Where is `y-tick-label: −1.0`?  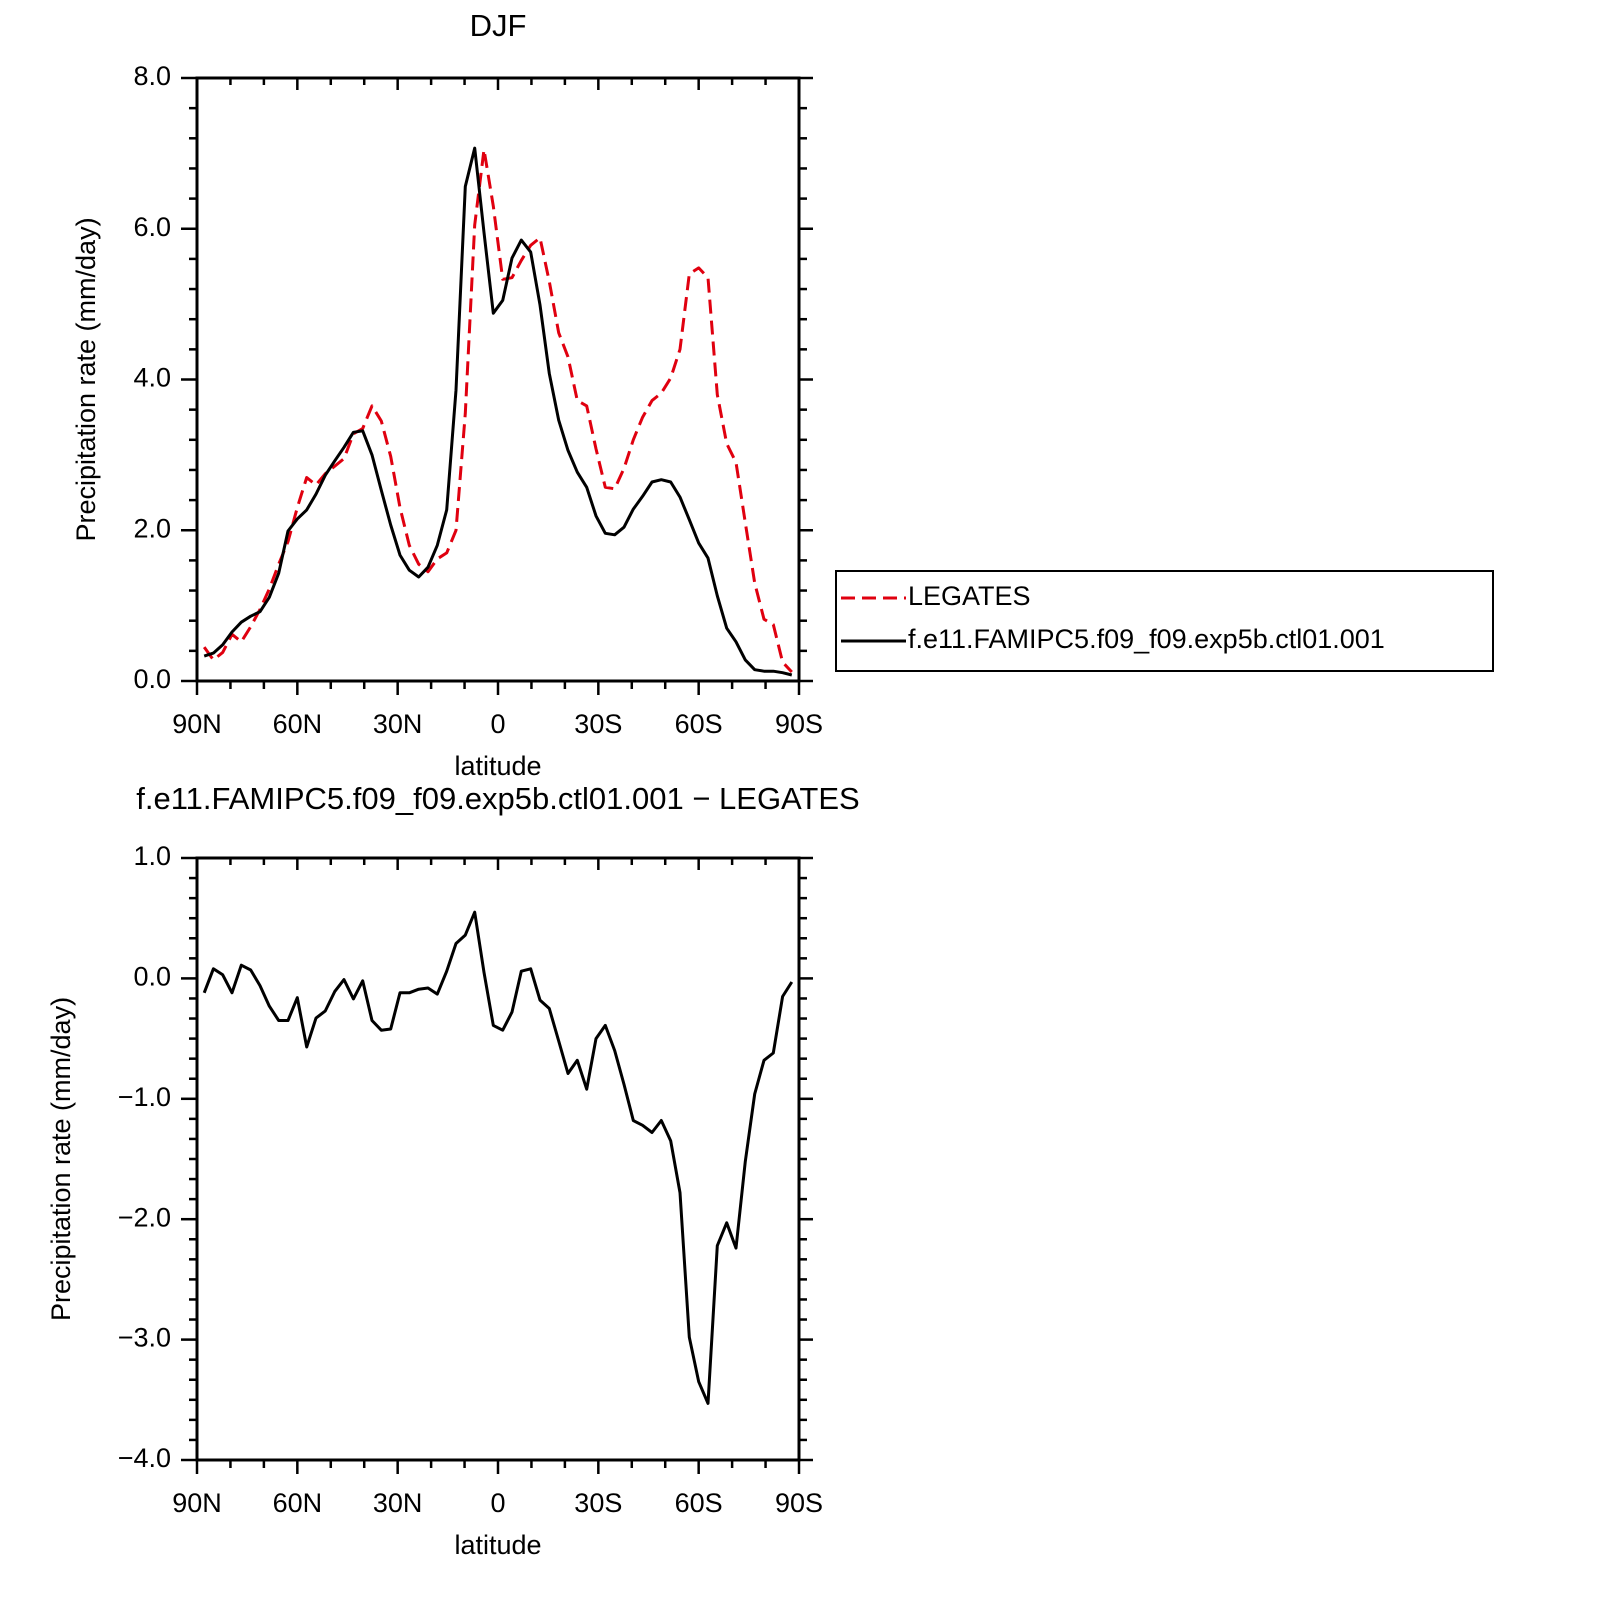 y-tick-label: −1.0 is located at coordinates (144, 1097).